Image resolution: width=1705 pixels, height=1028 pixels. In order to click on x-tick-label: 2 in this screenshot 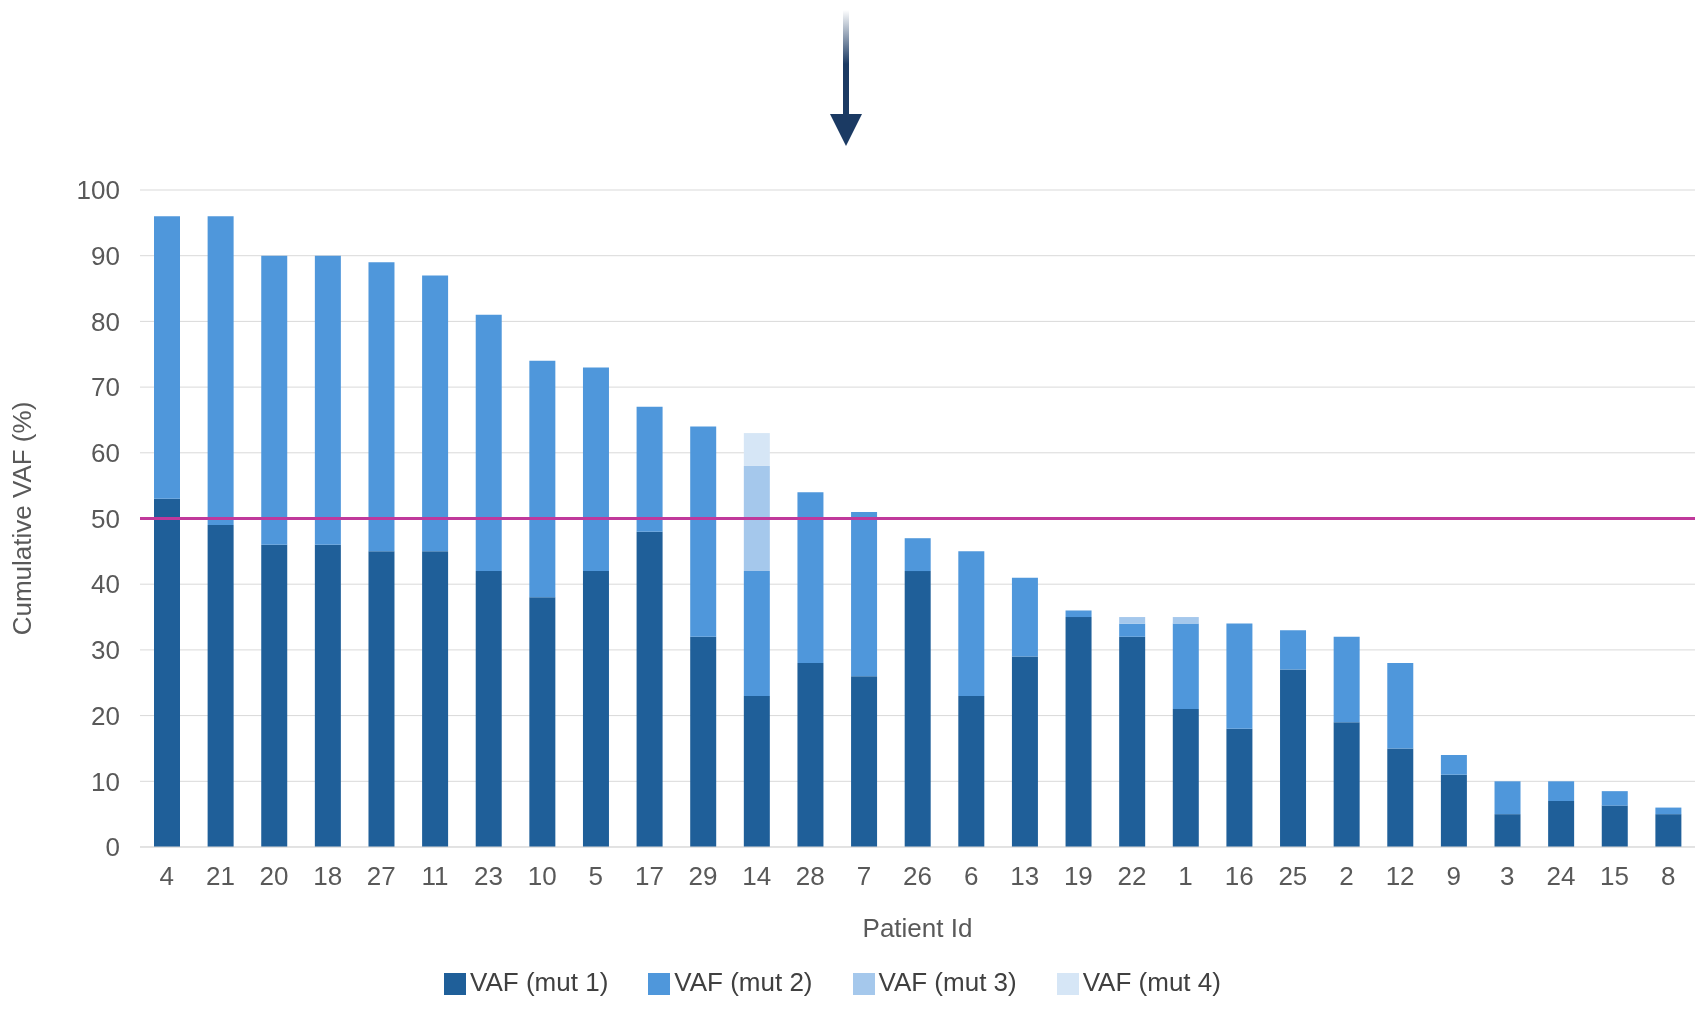, I will do `click(1346, 876)`.